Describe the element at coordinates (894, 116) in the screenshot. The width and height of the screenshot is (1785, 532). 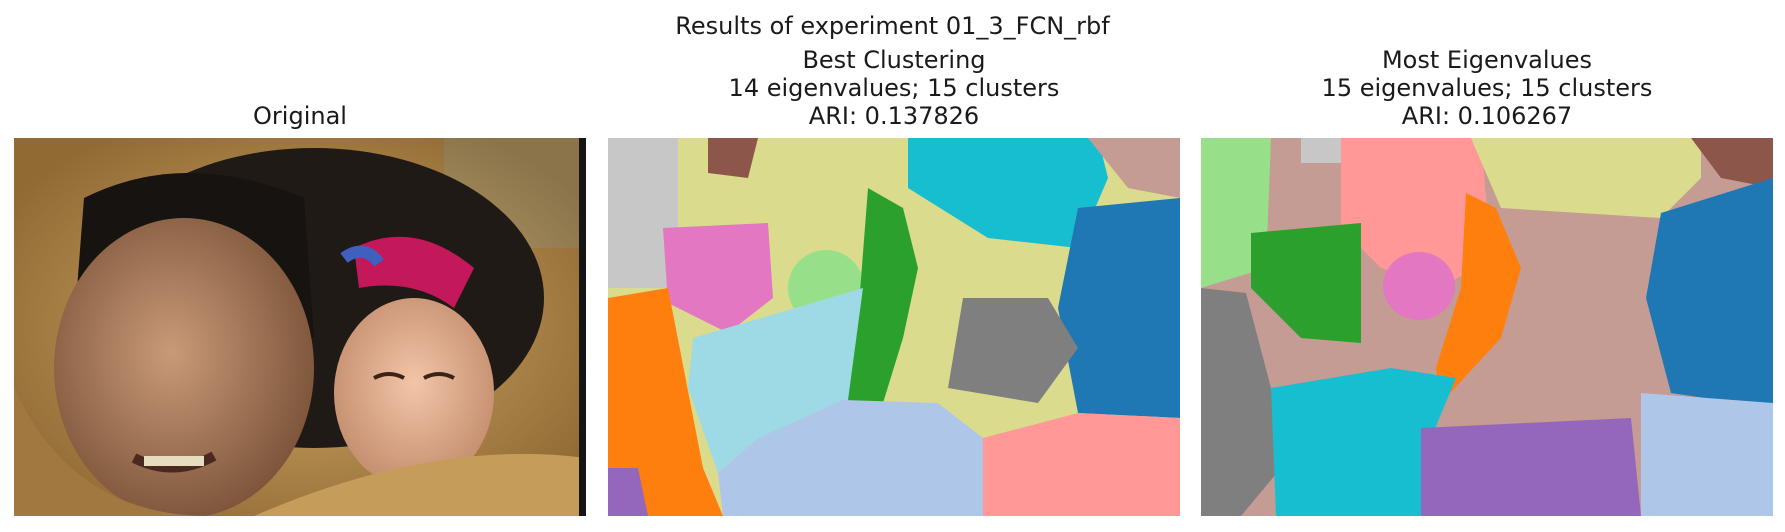
I see `title-line: ARI: 0.137826` at that location.